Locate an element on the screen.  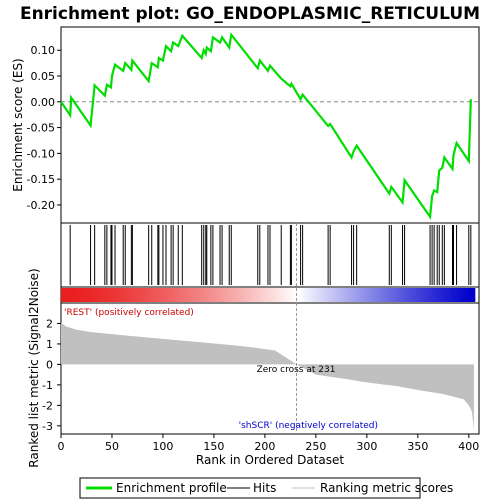
es-y-tick-label: 0.05 is located at coordinates (43, 76).